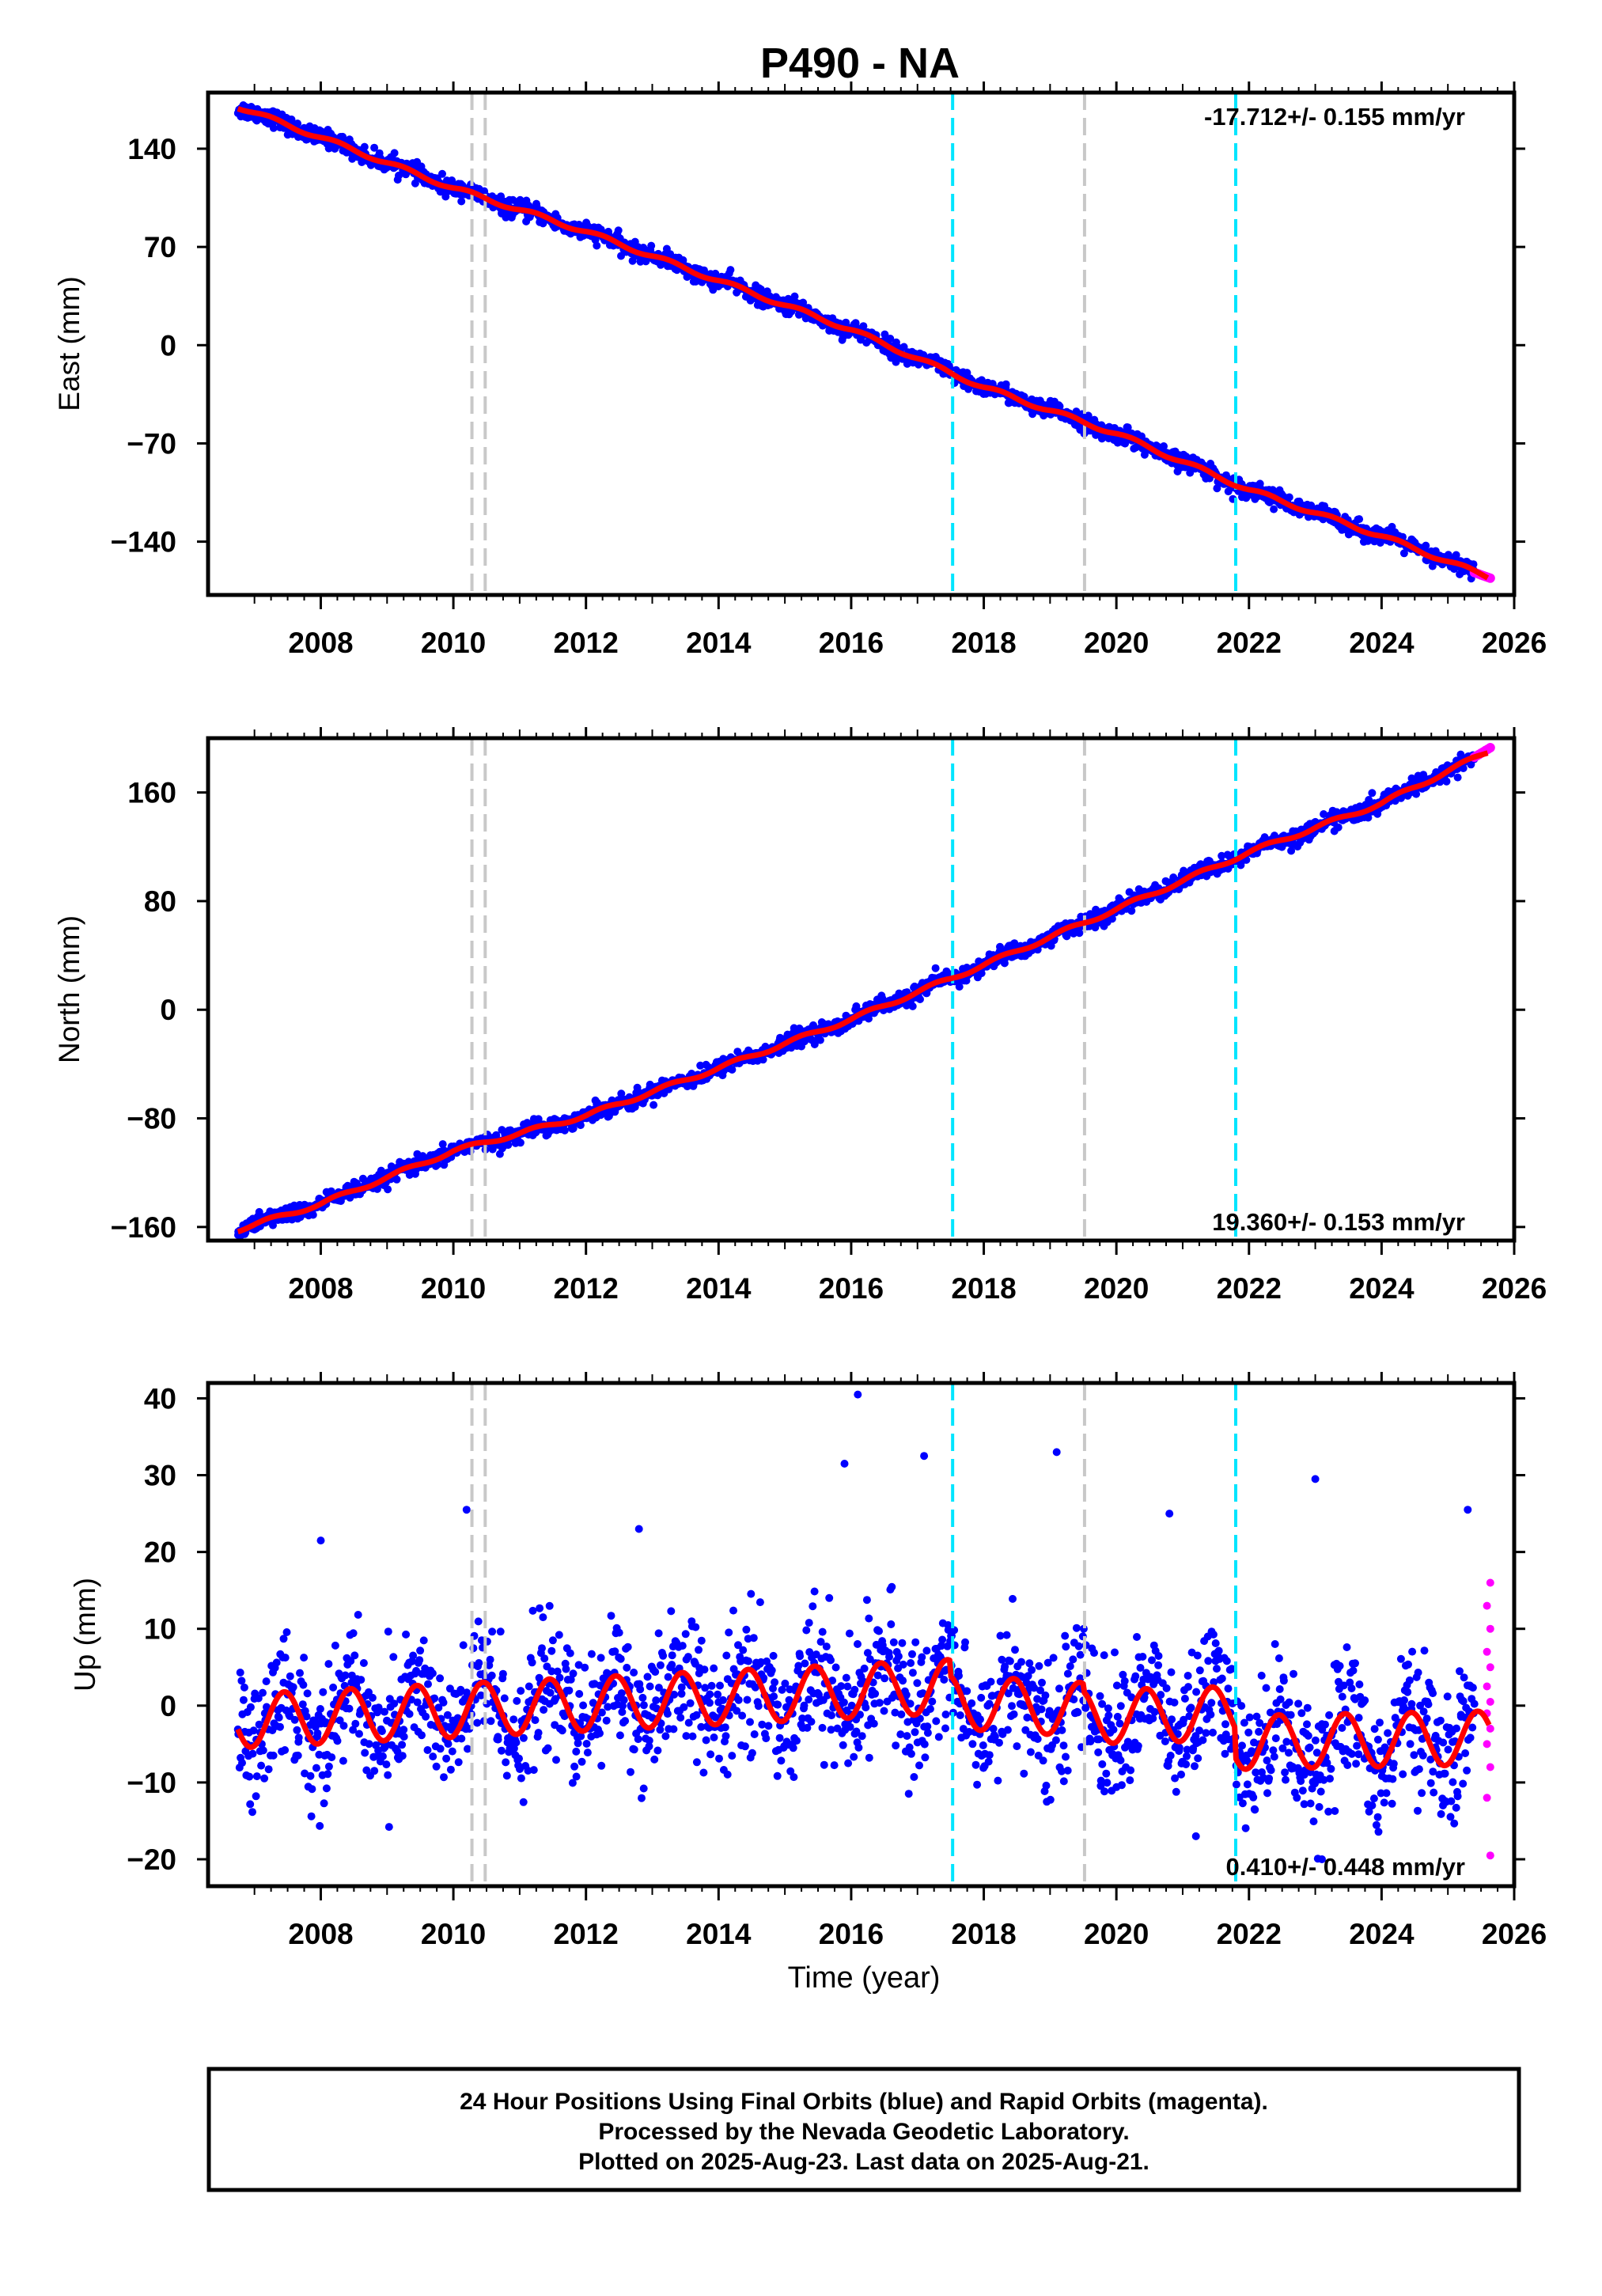  I want to click on north-ytick-label: 0, so click(168, 1010).